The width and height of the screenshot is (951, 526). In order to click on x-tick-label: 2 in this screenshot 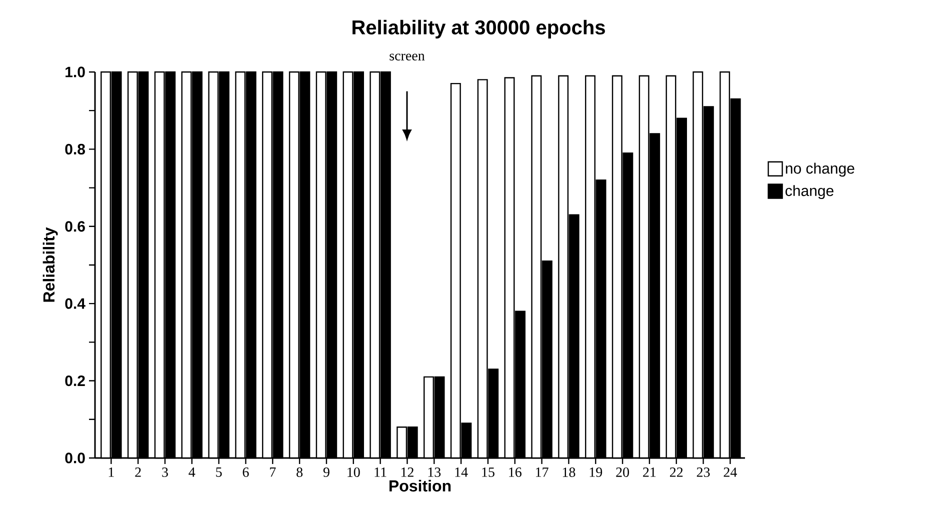, I will do `click(138, 472)`.